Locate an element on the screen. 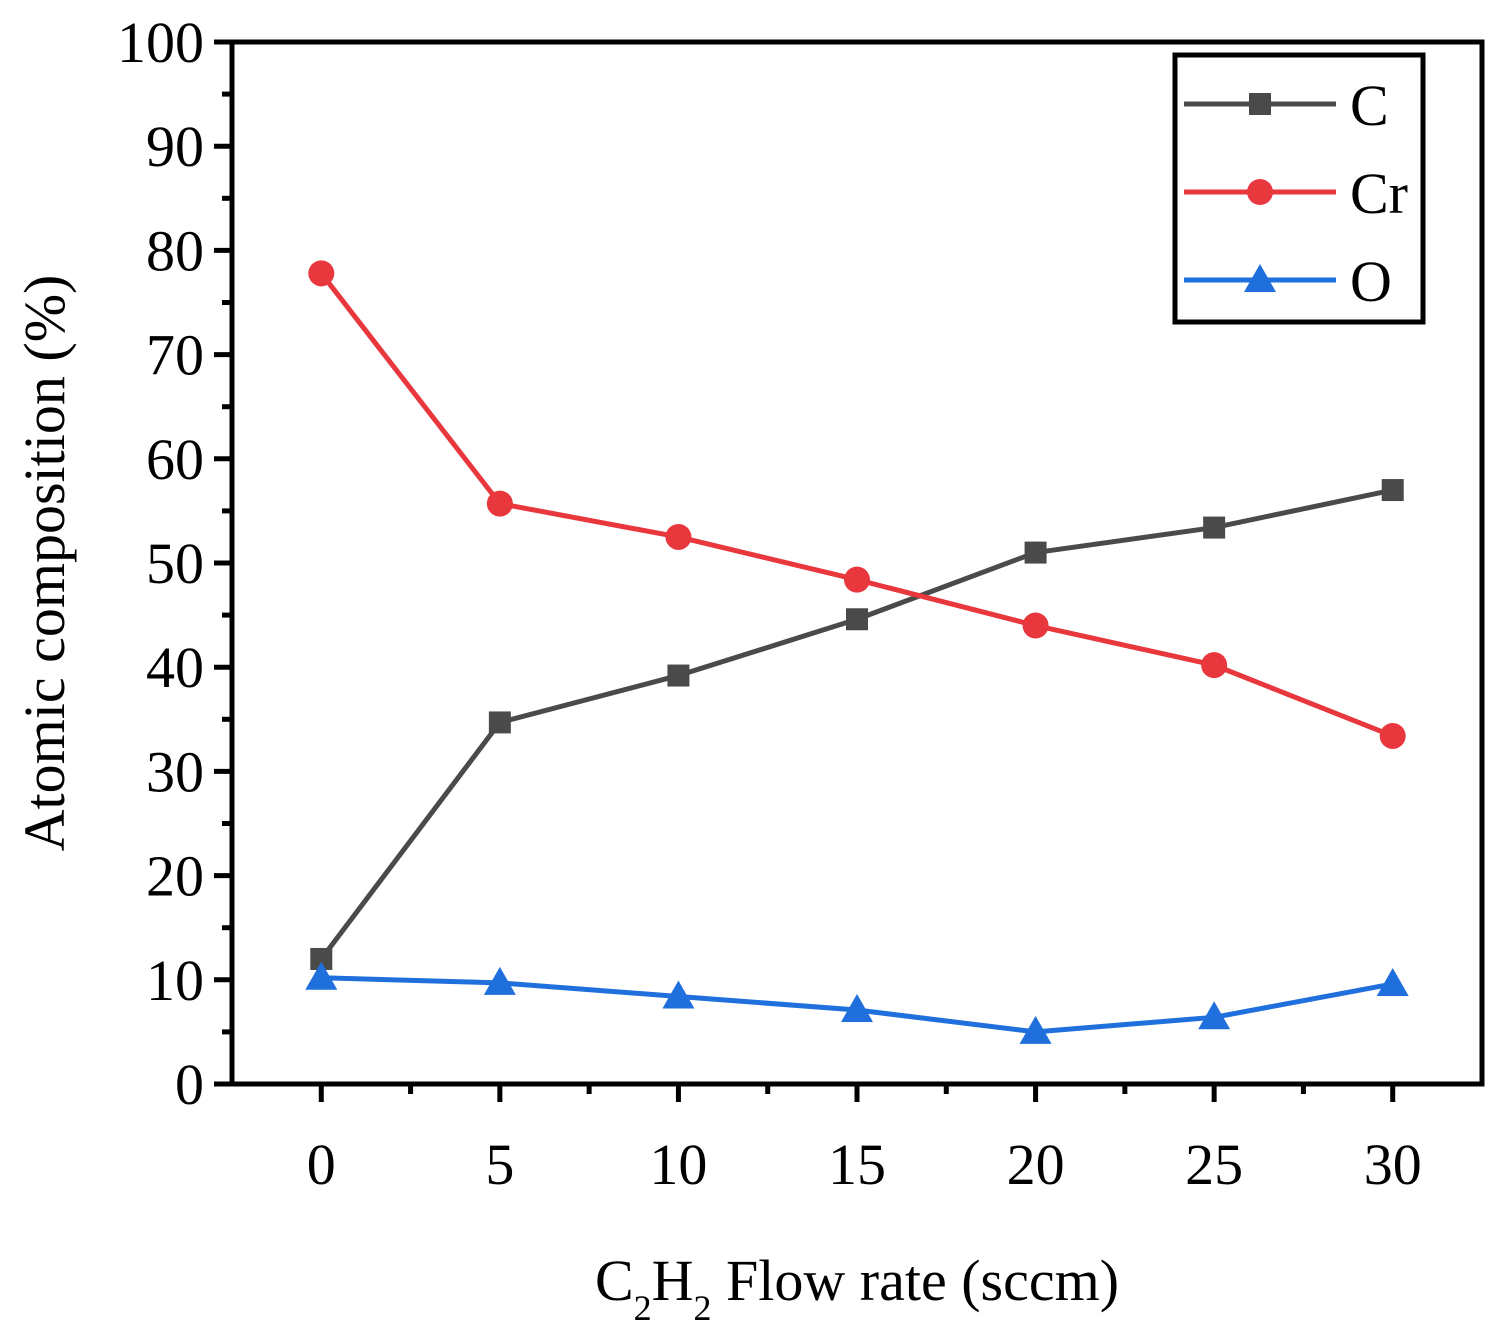 This screenshot has height=1330, width=1504. y-tick-label: 80 is located at coordinates (175, 250).